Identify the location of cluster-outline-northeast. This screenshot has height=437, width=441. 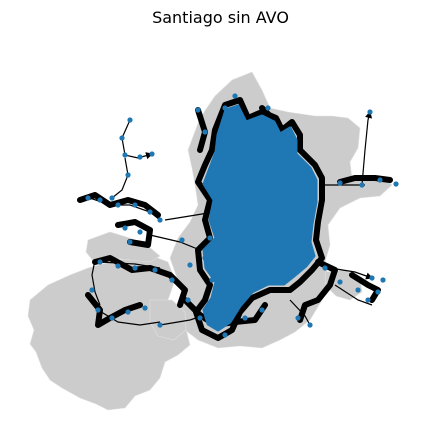
(365, 180).